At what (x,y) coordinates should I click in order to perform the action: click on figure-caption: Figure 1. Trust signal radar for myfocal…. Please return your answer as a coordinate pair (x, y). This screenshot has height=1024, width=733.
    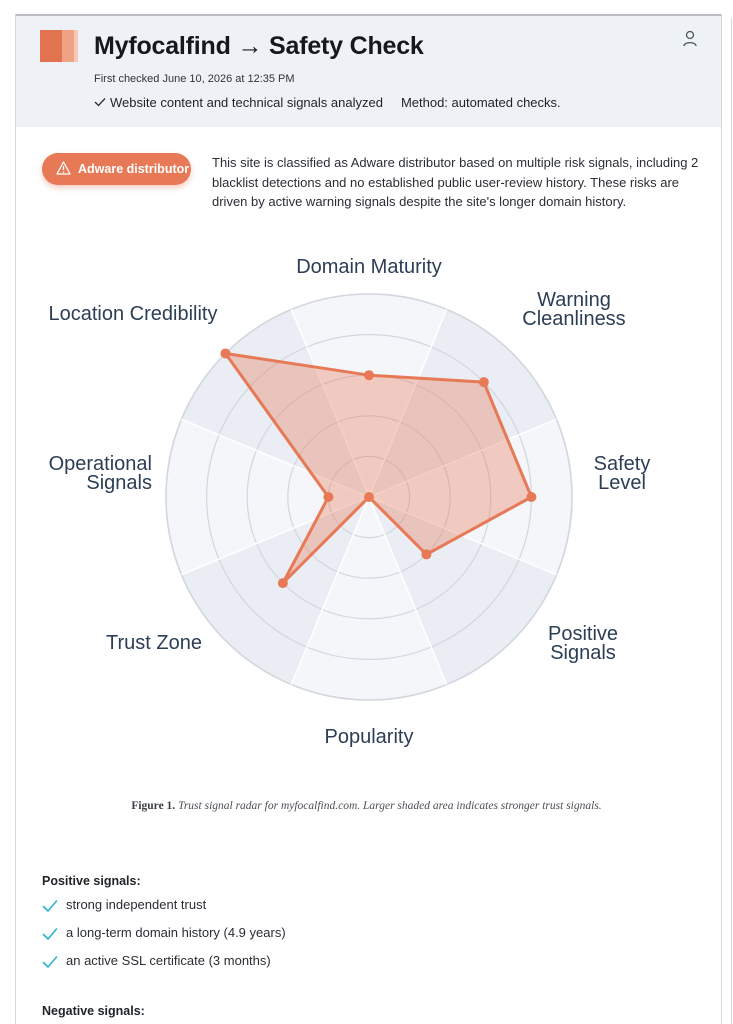
    Looking at the image, I should click on (366, 806).